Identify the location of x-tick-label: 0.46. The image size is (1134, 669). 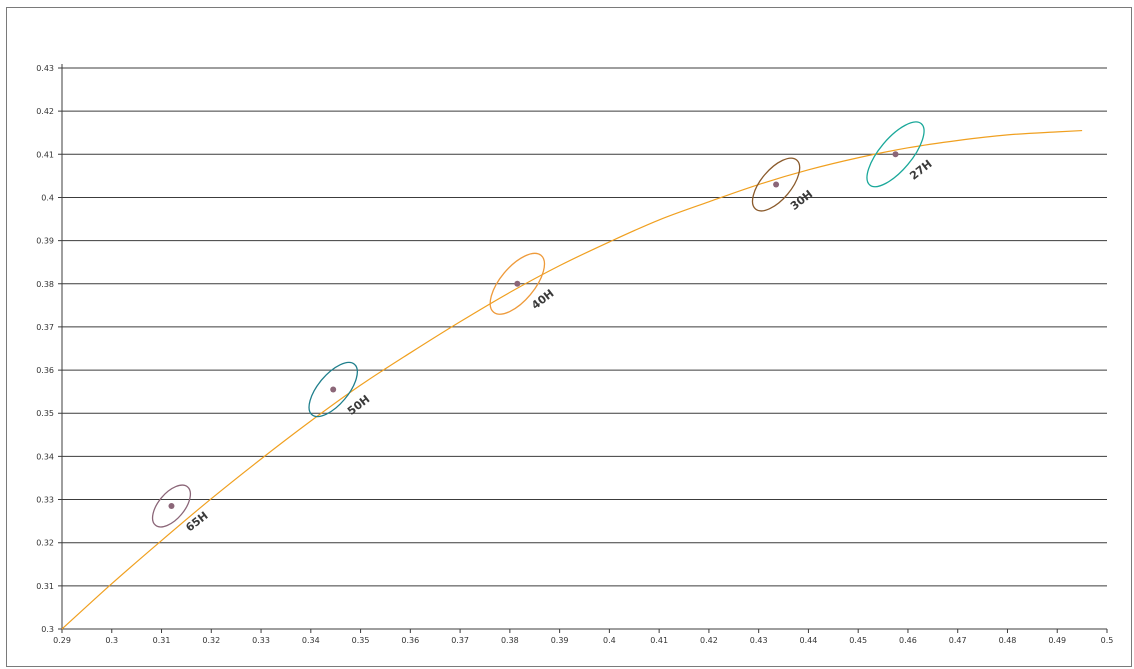
(908, 640).